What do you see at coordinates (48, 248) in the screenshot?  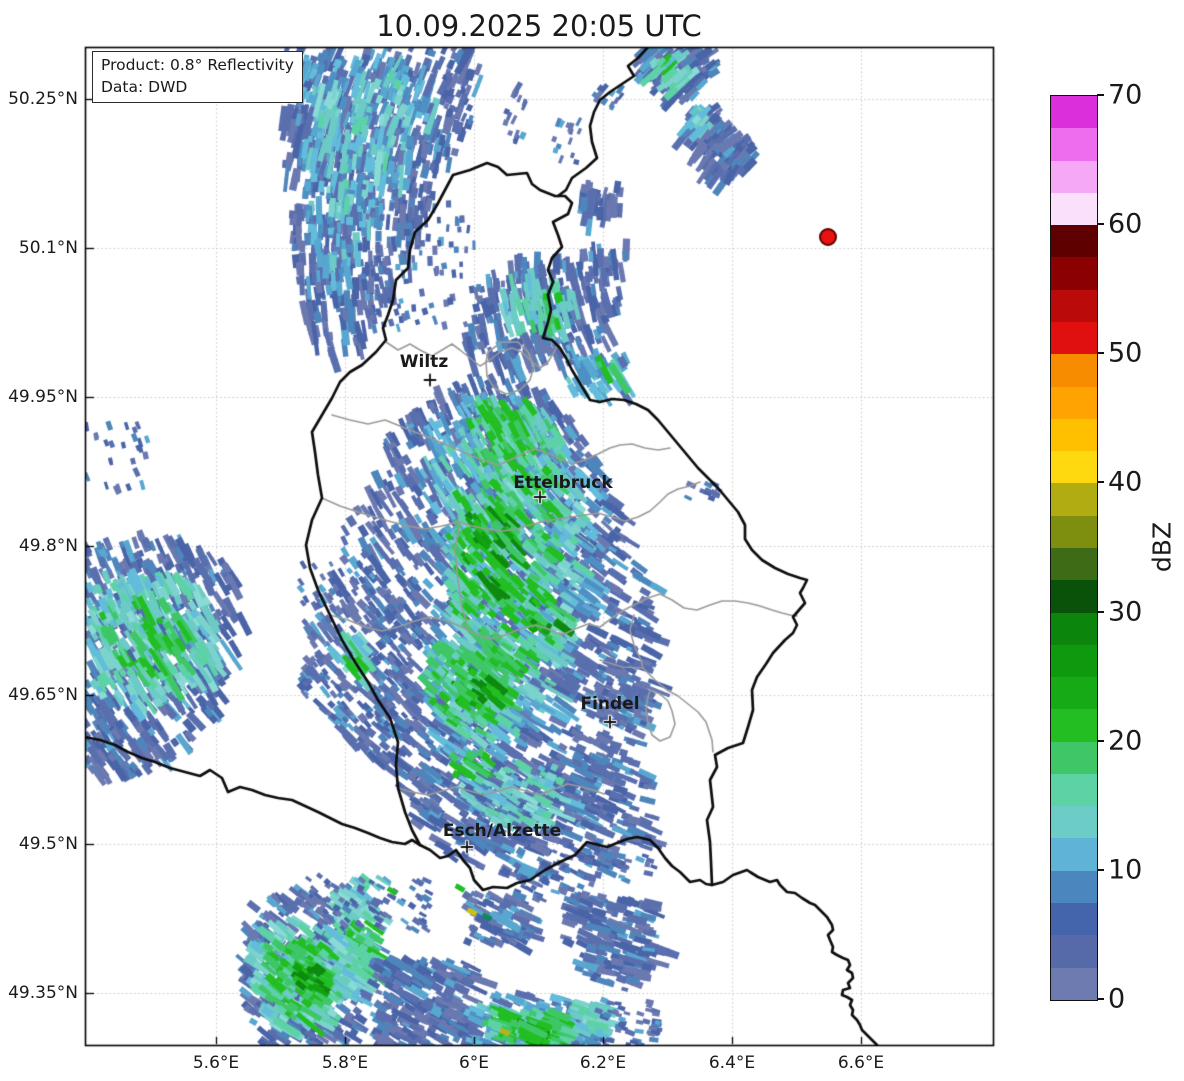 I see `y-tick-label: 50.1°N` at bounding box center [48, 248].